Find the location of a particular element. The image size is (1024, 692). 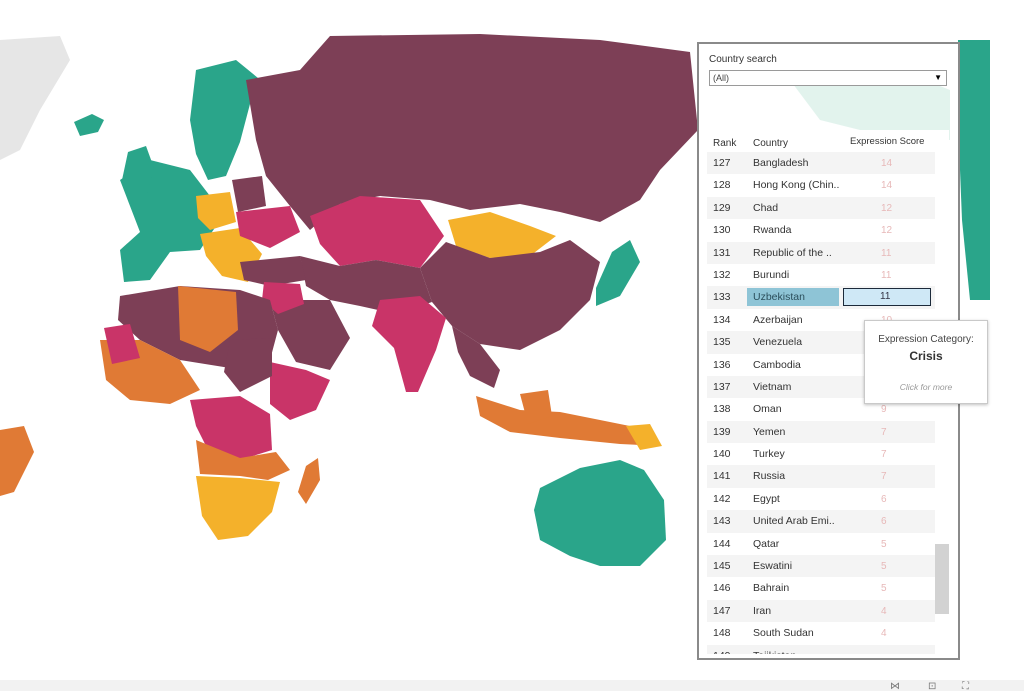

region-poland is located at coordinates (216, 211).